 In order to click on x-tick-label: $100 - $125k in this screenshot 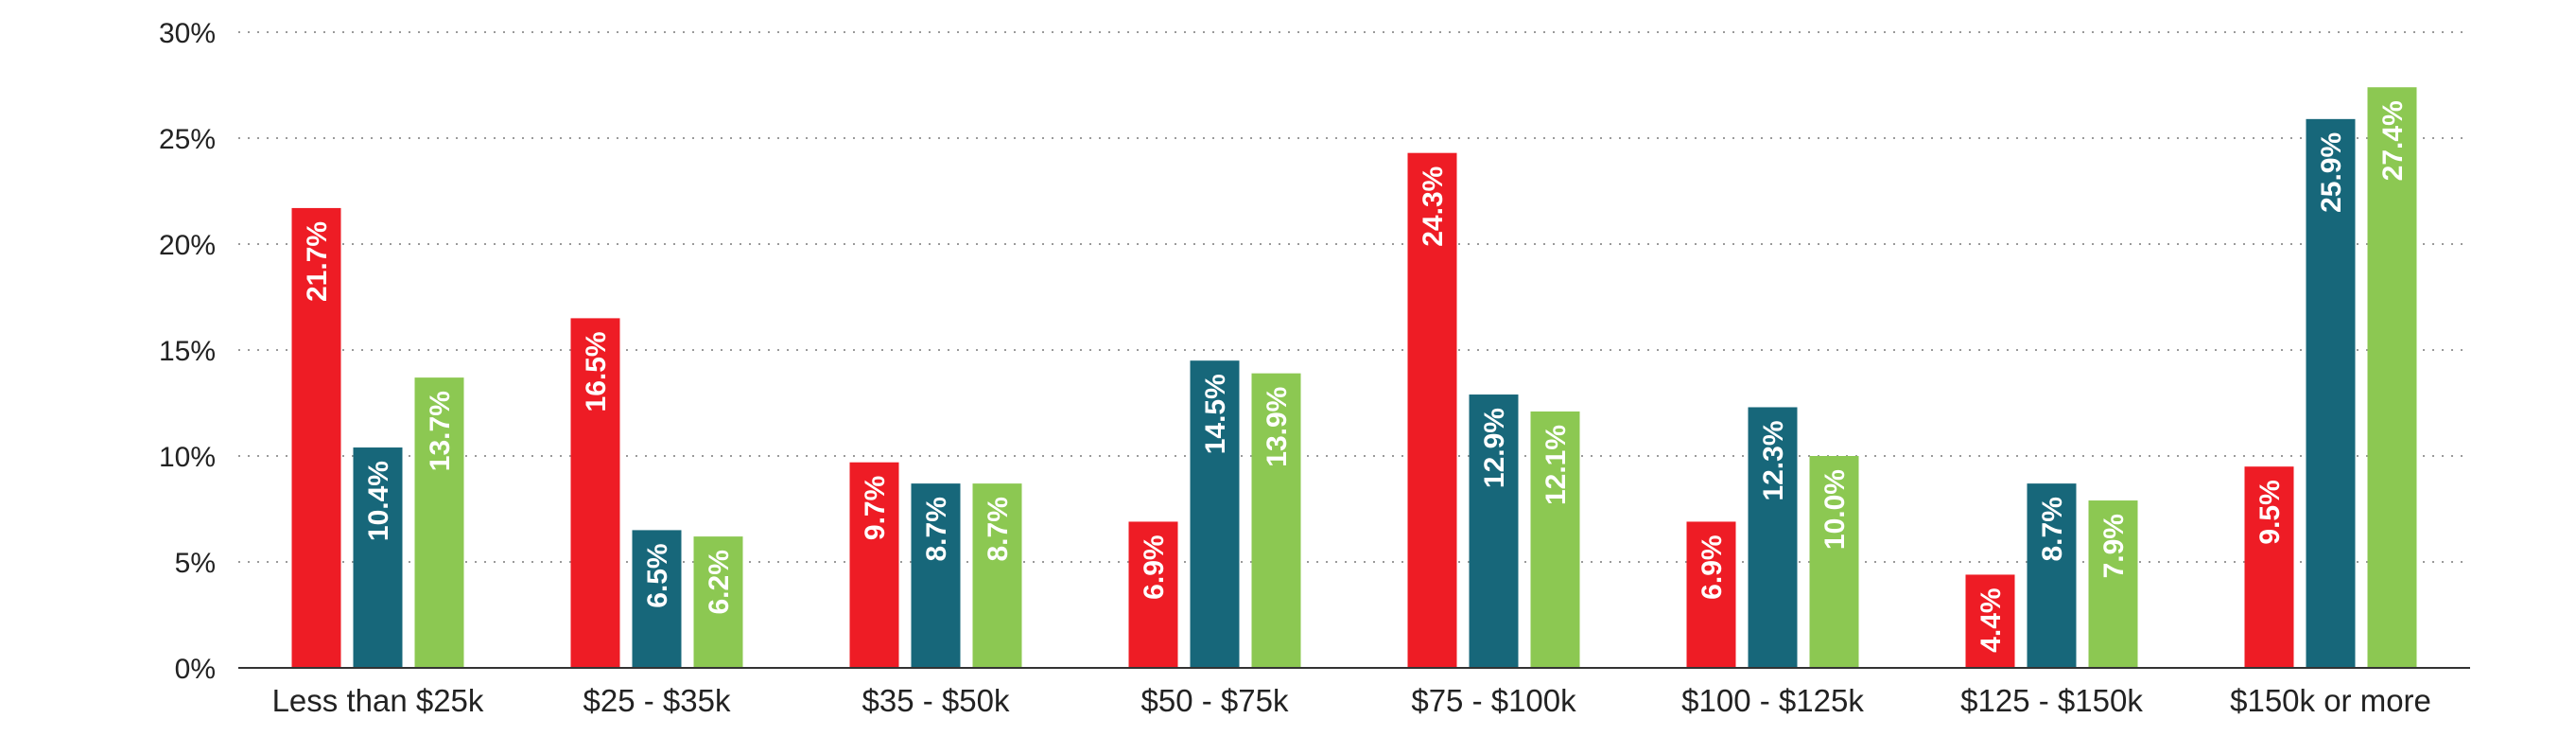, I will do `click(1772, 701)`.